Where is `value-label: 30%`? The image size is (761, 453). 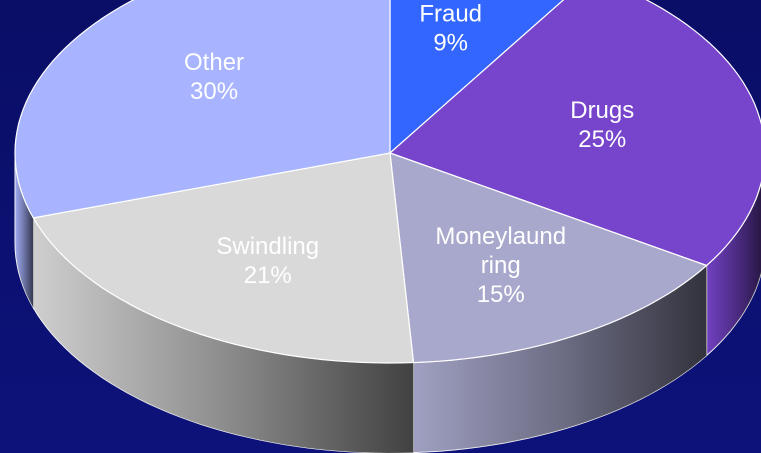 value-label: 30% is located at coordinates (214, 91).